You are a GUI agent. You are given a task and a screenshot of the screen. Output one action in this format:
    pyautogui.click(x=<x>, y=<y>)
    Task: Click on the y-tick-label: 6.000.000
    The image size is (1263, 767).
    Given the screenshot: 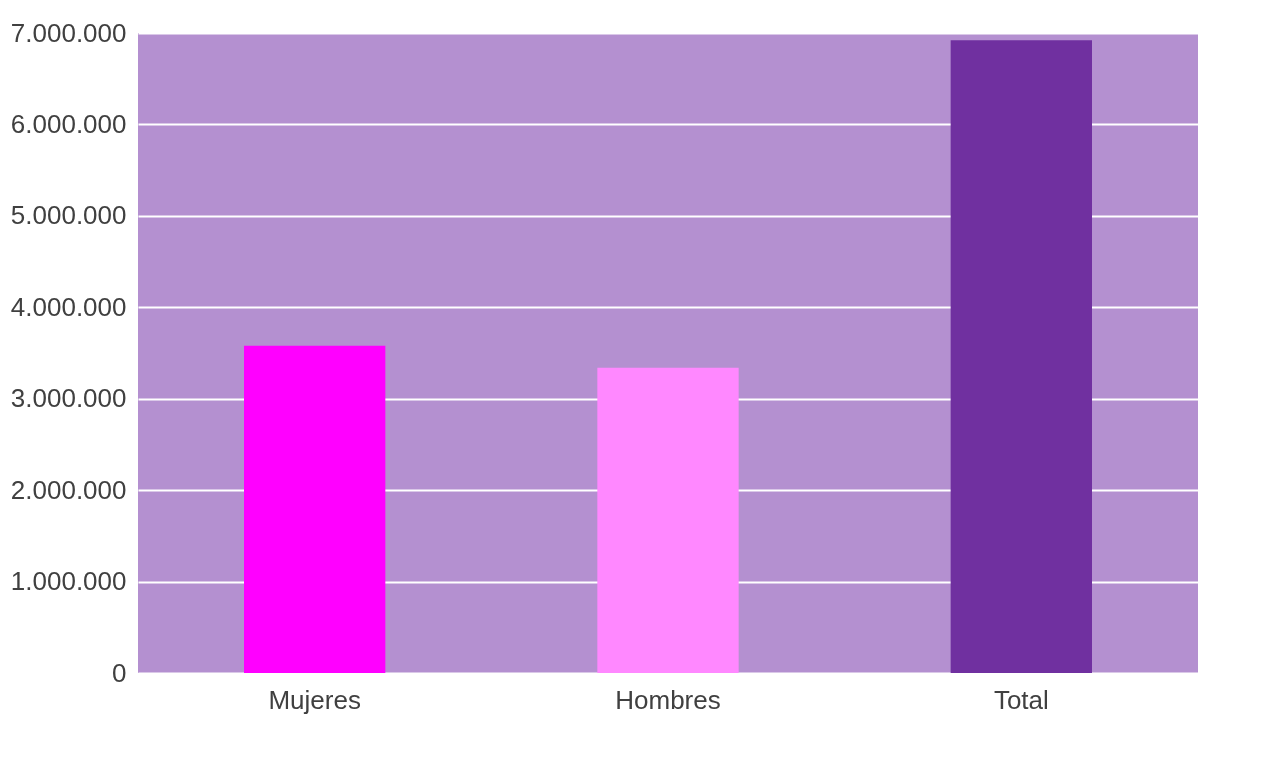 What is the action you would take?
    pyautogui.click(x=68, y=123)
    